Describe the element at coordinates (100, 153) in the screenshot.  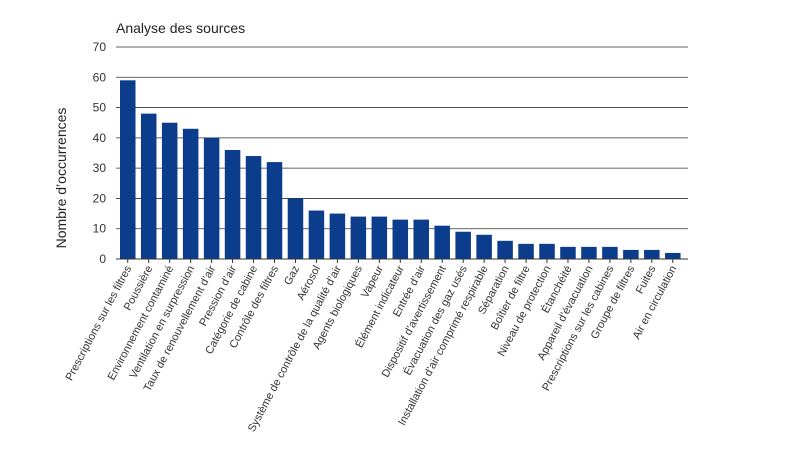
I see `y-axis-ticks: 0 10 20 30 40 50 60 70` at that location.